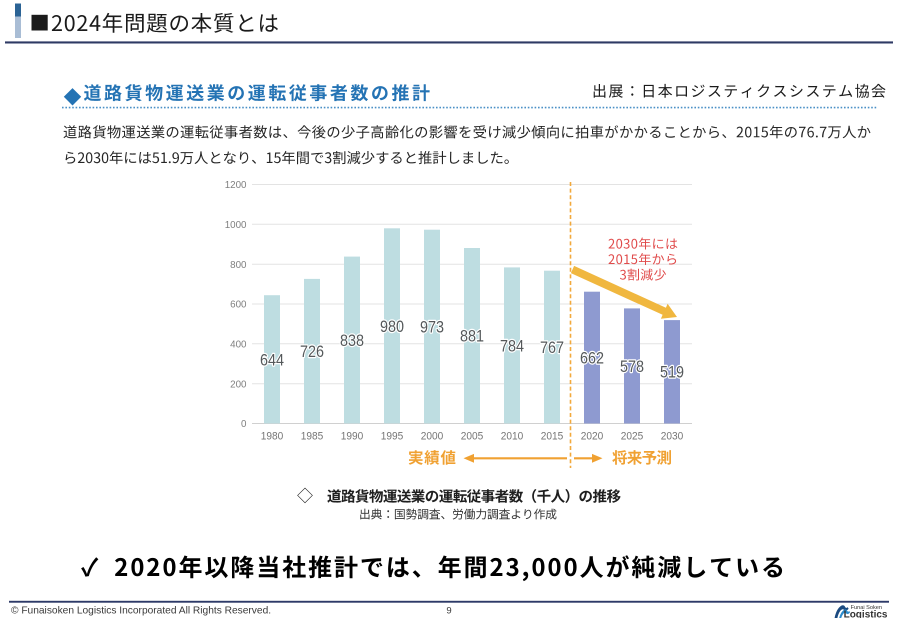 Image resolution: width=900 pixels, height=618 pixels. Describe the element at coordinates (432, 437) in the screenshot. I see `svg-text: 2000` at that location.